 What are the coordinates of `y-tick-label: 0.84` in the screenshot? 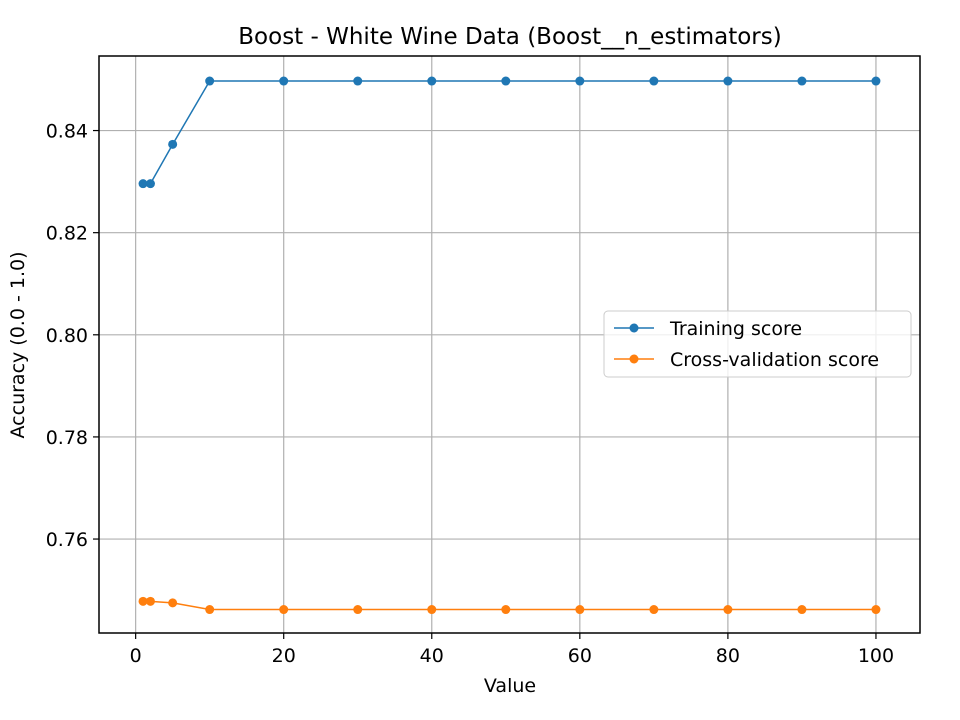 It's located at (67, 132).